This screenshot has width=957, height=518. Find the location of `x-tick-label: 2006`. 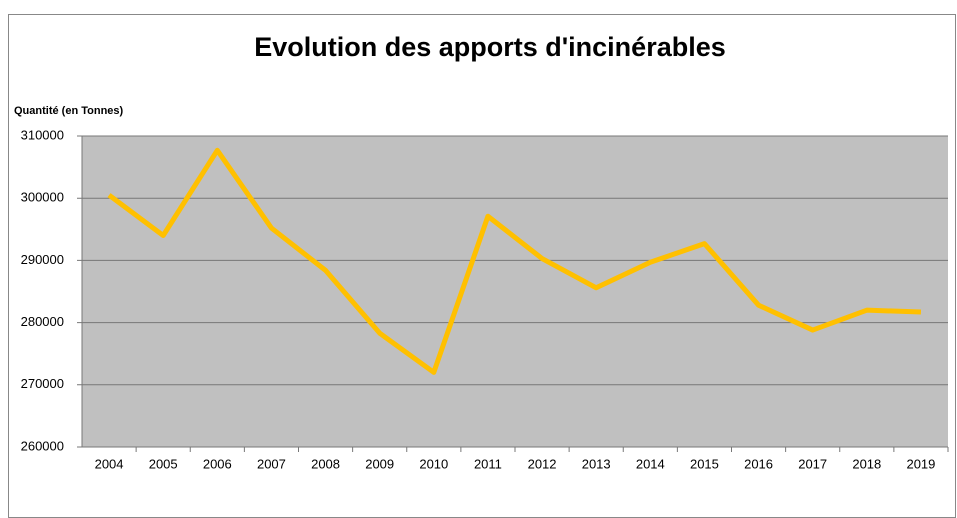

x-tick-label: 2006 is located at coordinates (217, 463).